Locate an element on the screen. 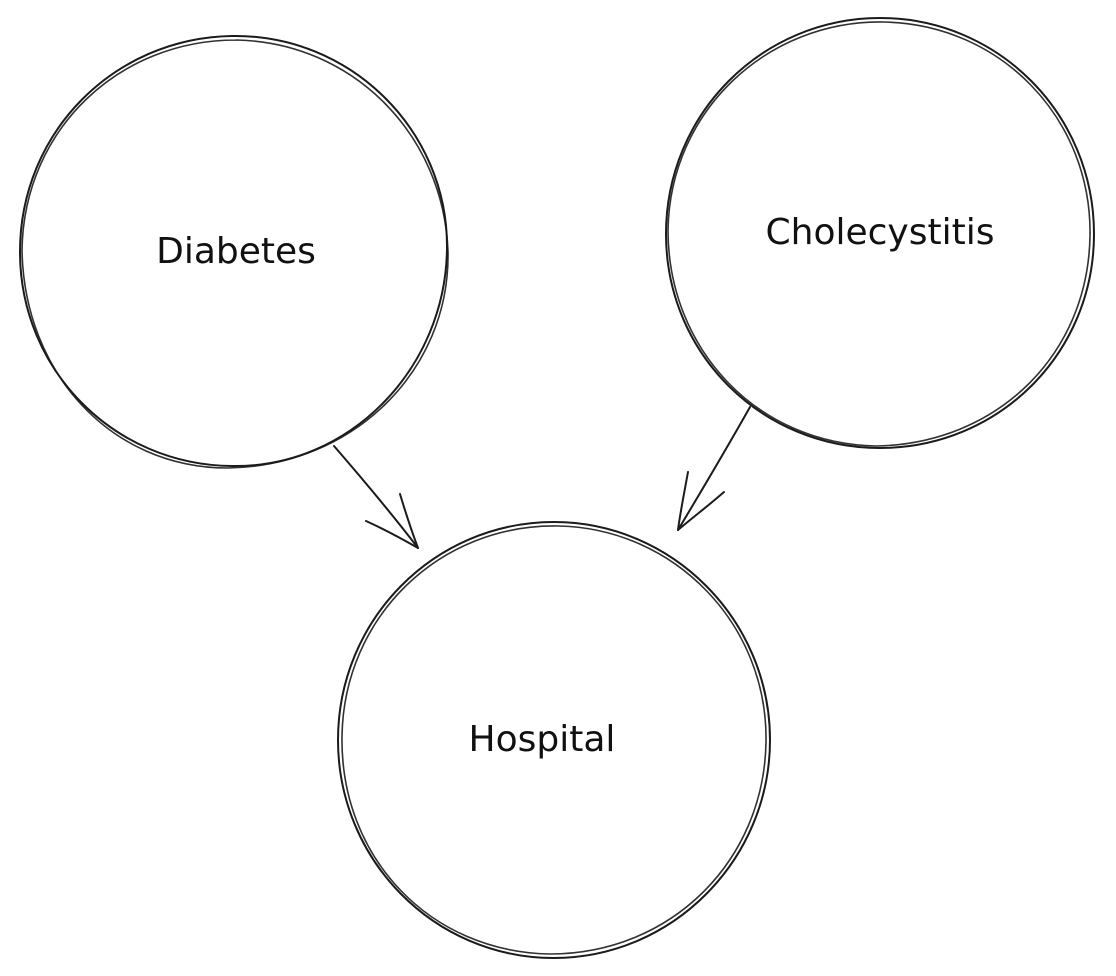 This screenshot has width=1116, height=976. edge-cholecystitis-to-hospital-arrowhead is located at coordinates (701, 501).